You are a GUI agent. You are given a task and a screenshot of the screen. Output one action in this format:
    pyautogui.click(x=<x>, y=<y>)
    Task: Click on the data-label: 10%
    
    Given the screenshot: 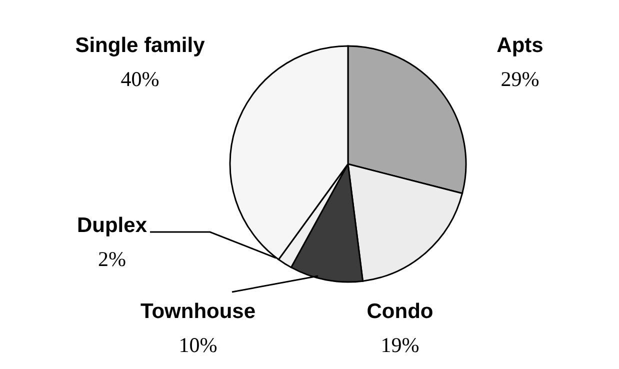 What is the action you would take?
    pyautogui.click(x=198, y=345)
    